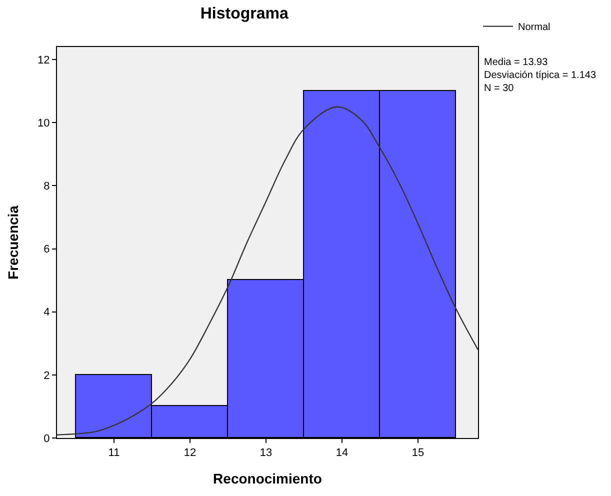  I want to click on x-tick-label: 14, so click(342, 453).